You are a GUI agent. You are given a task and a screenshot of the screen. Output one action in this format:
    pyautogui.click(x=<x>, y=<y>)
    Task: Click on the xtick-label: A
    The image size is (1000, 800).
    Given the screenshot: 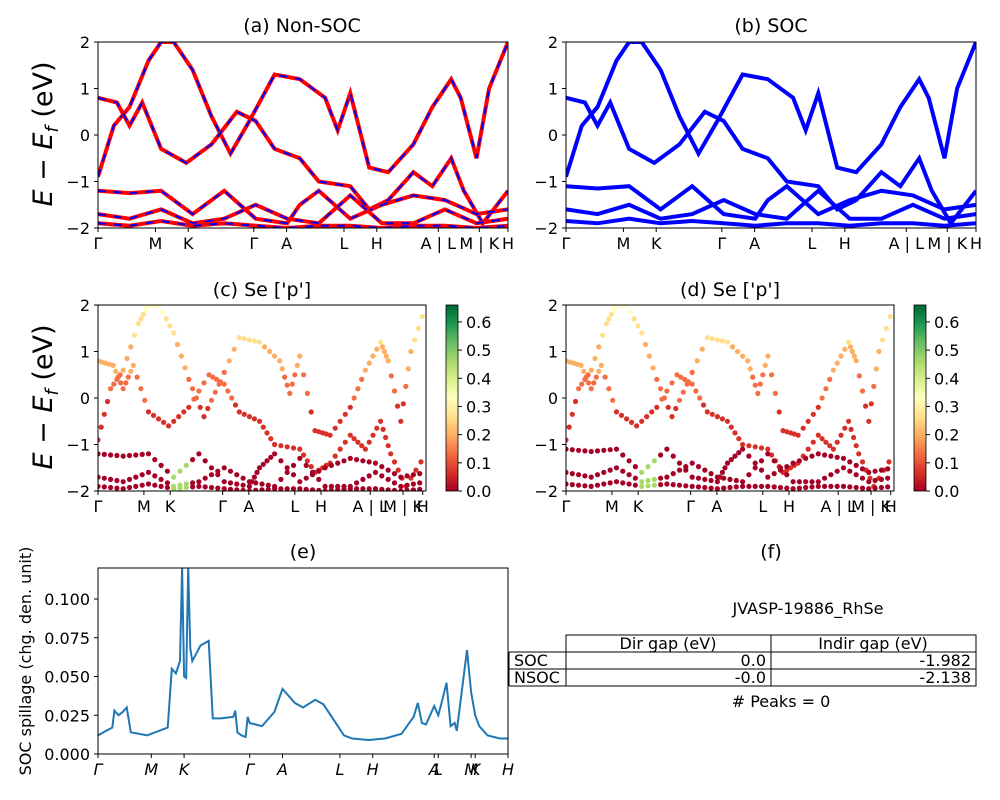 What is the action you would take?
    pyautogui.click(x=248, y=506)
    